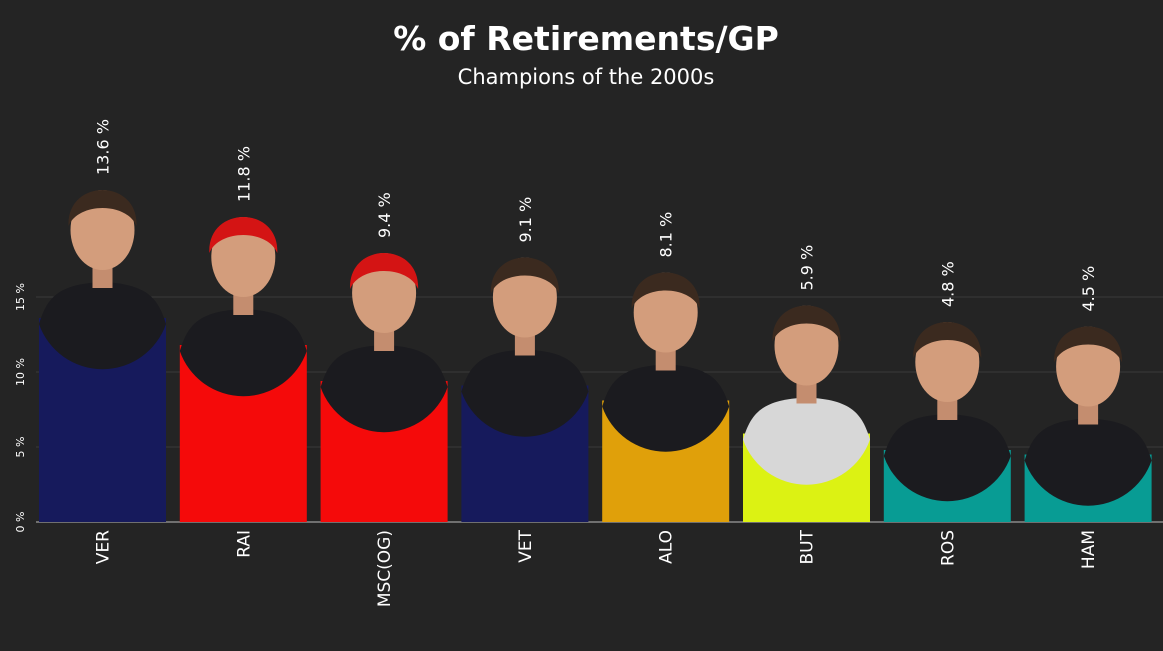  I want to click on value-label: 13.6 %, so click(103, 147).